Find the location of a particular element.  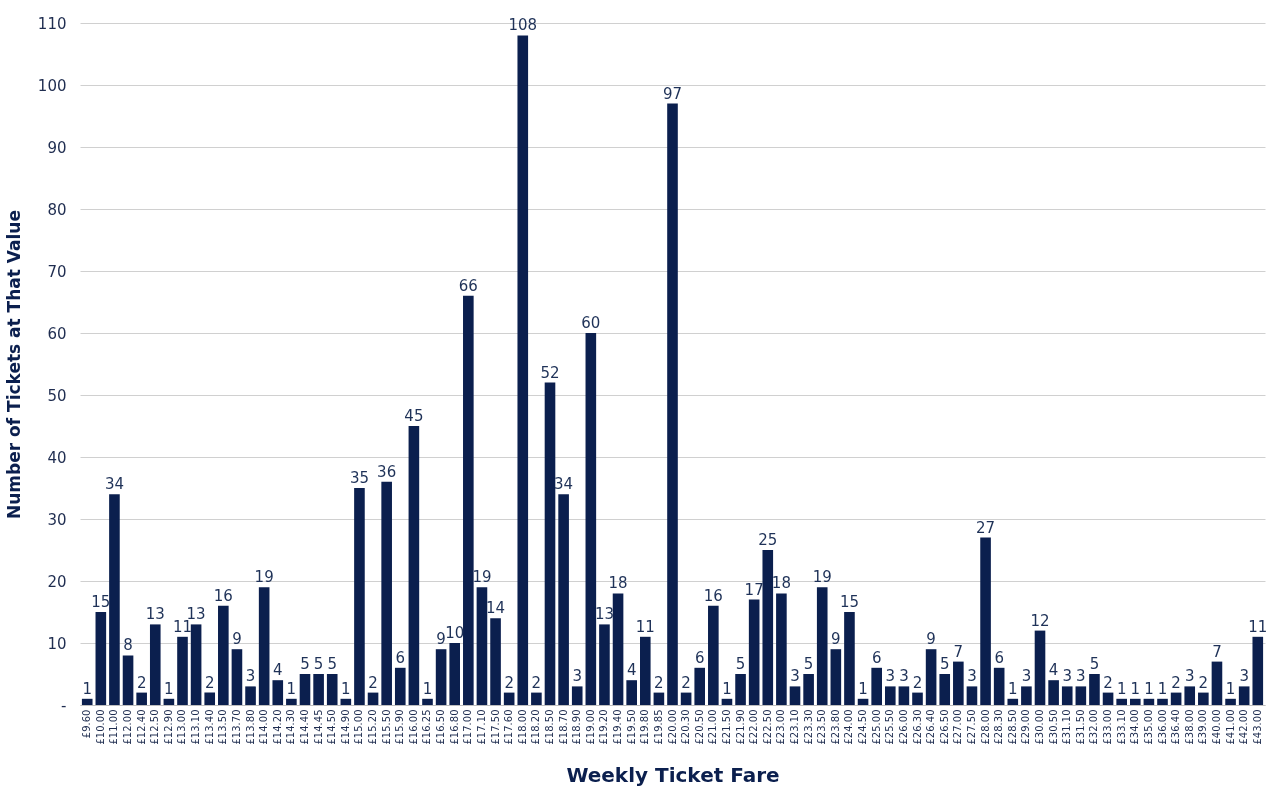

data-label: 35 is located at coordinates (359, 478).